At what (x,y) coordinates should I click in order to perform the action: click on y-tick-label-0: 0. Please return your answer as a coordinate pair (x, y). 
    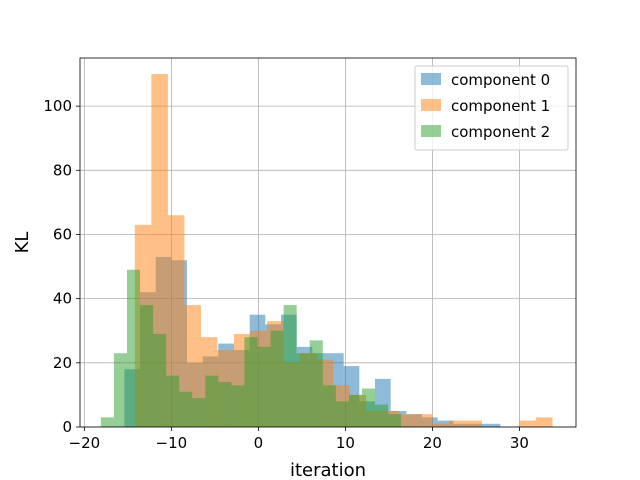
    Looking at the image, I should click on (67, 427).